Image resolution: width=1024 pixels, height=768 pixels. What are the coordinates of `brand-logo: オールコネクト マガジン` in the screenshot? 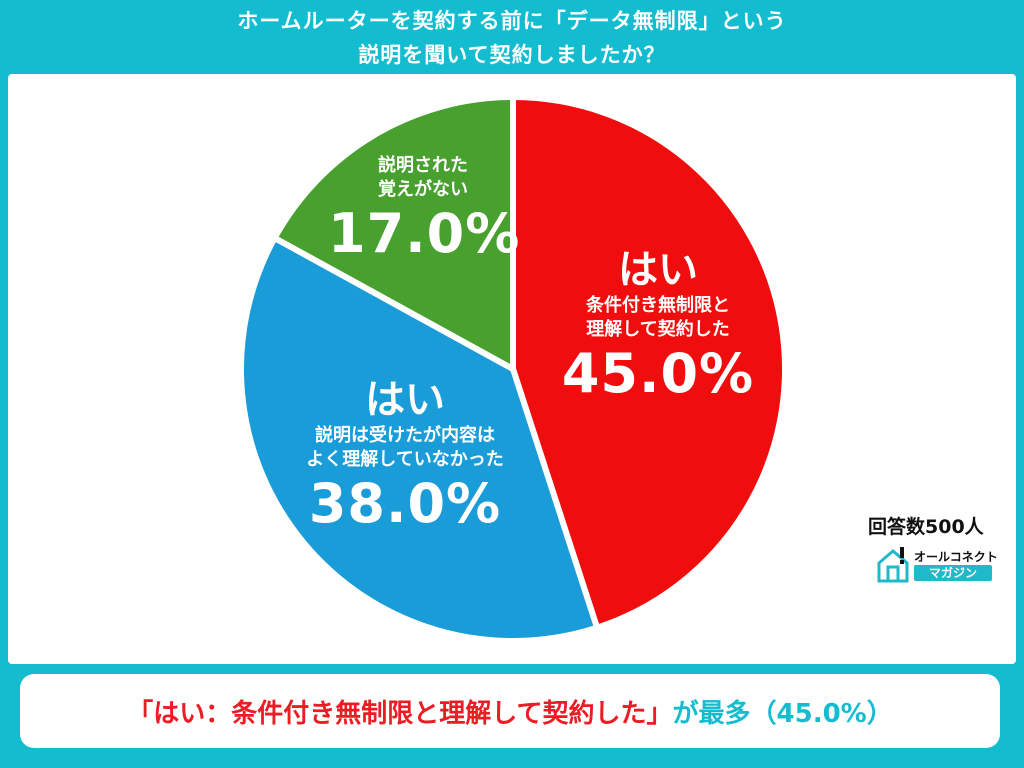 It's located at (937, 565).